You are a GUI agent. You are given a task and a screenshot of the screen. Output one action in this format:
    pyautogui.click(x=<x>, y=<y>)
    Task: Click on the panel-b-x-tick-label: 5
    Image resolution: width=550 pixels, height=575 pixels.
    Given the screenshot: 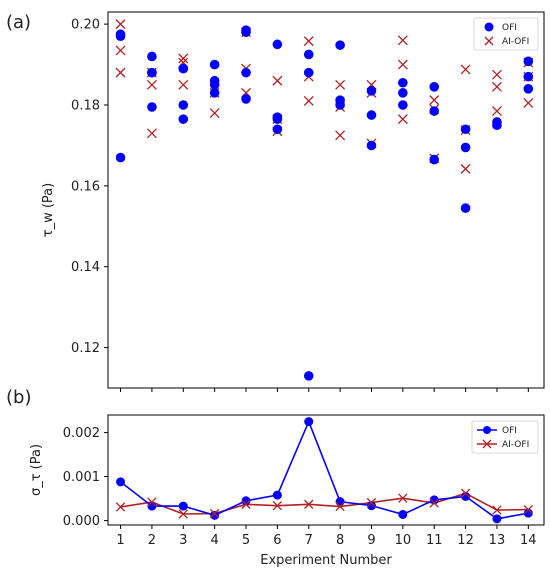 What is the action you would take?
    pyautogui.click(x=246, y=540)
    